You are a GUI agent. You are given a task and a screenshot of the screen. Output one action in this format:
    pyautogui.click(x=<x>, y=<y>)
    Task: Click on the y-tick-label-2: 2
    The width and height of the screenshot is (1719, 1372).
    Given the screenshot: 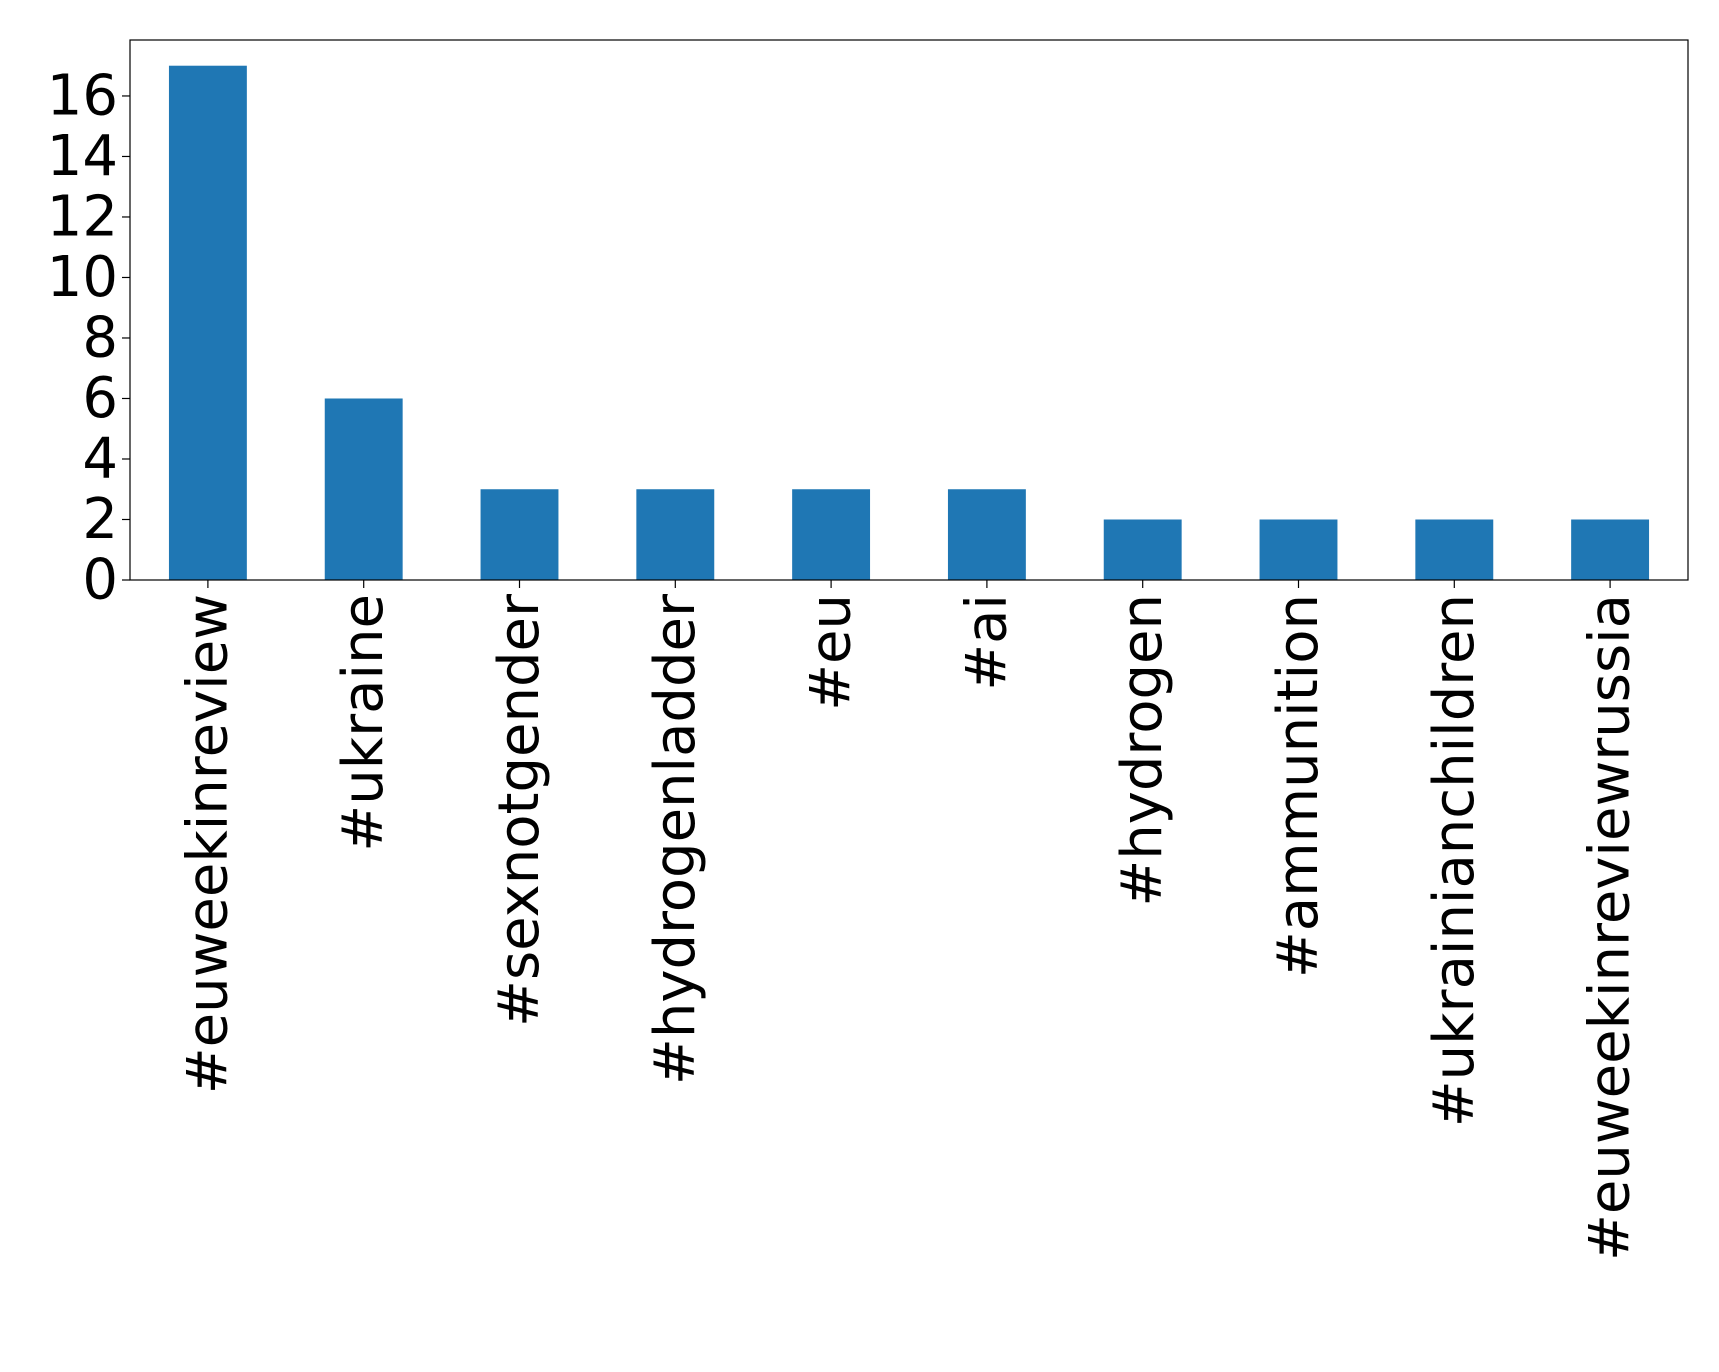 What is the action you would take?
    pyautogui.click(x=100, y=519)
    